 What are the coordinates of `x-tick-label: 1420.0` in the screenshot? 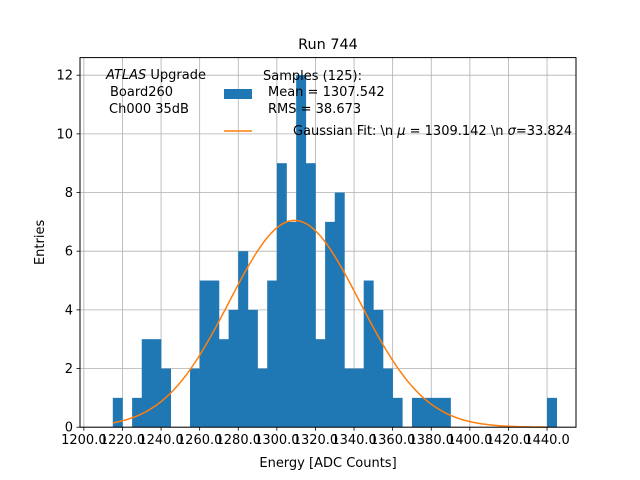 It's located at (509, 440).